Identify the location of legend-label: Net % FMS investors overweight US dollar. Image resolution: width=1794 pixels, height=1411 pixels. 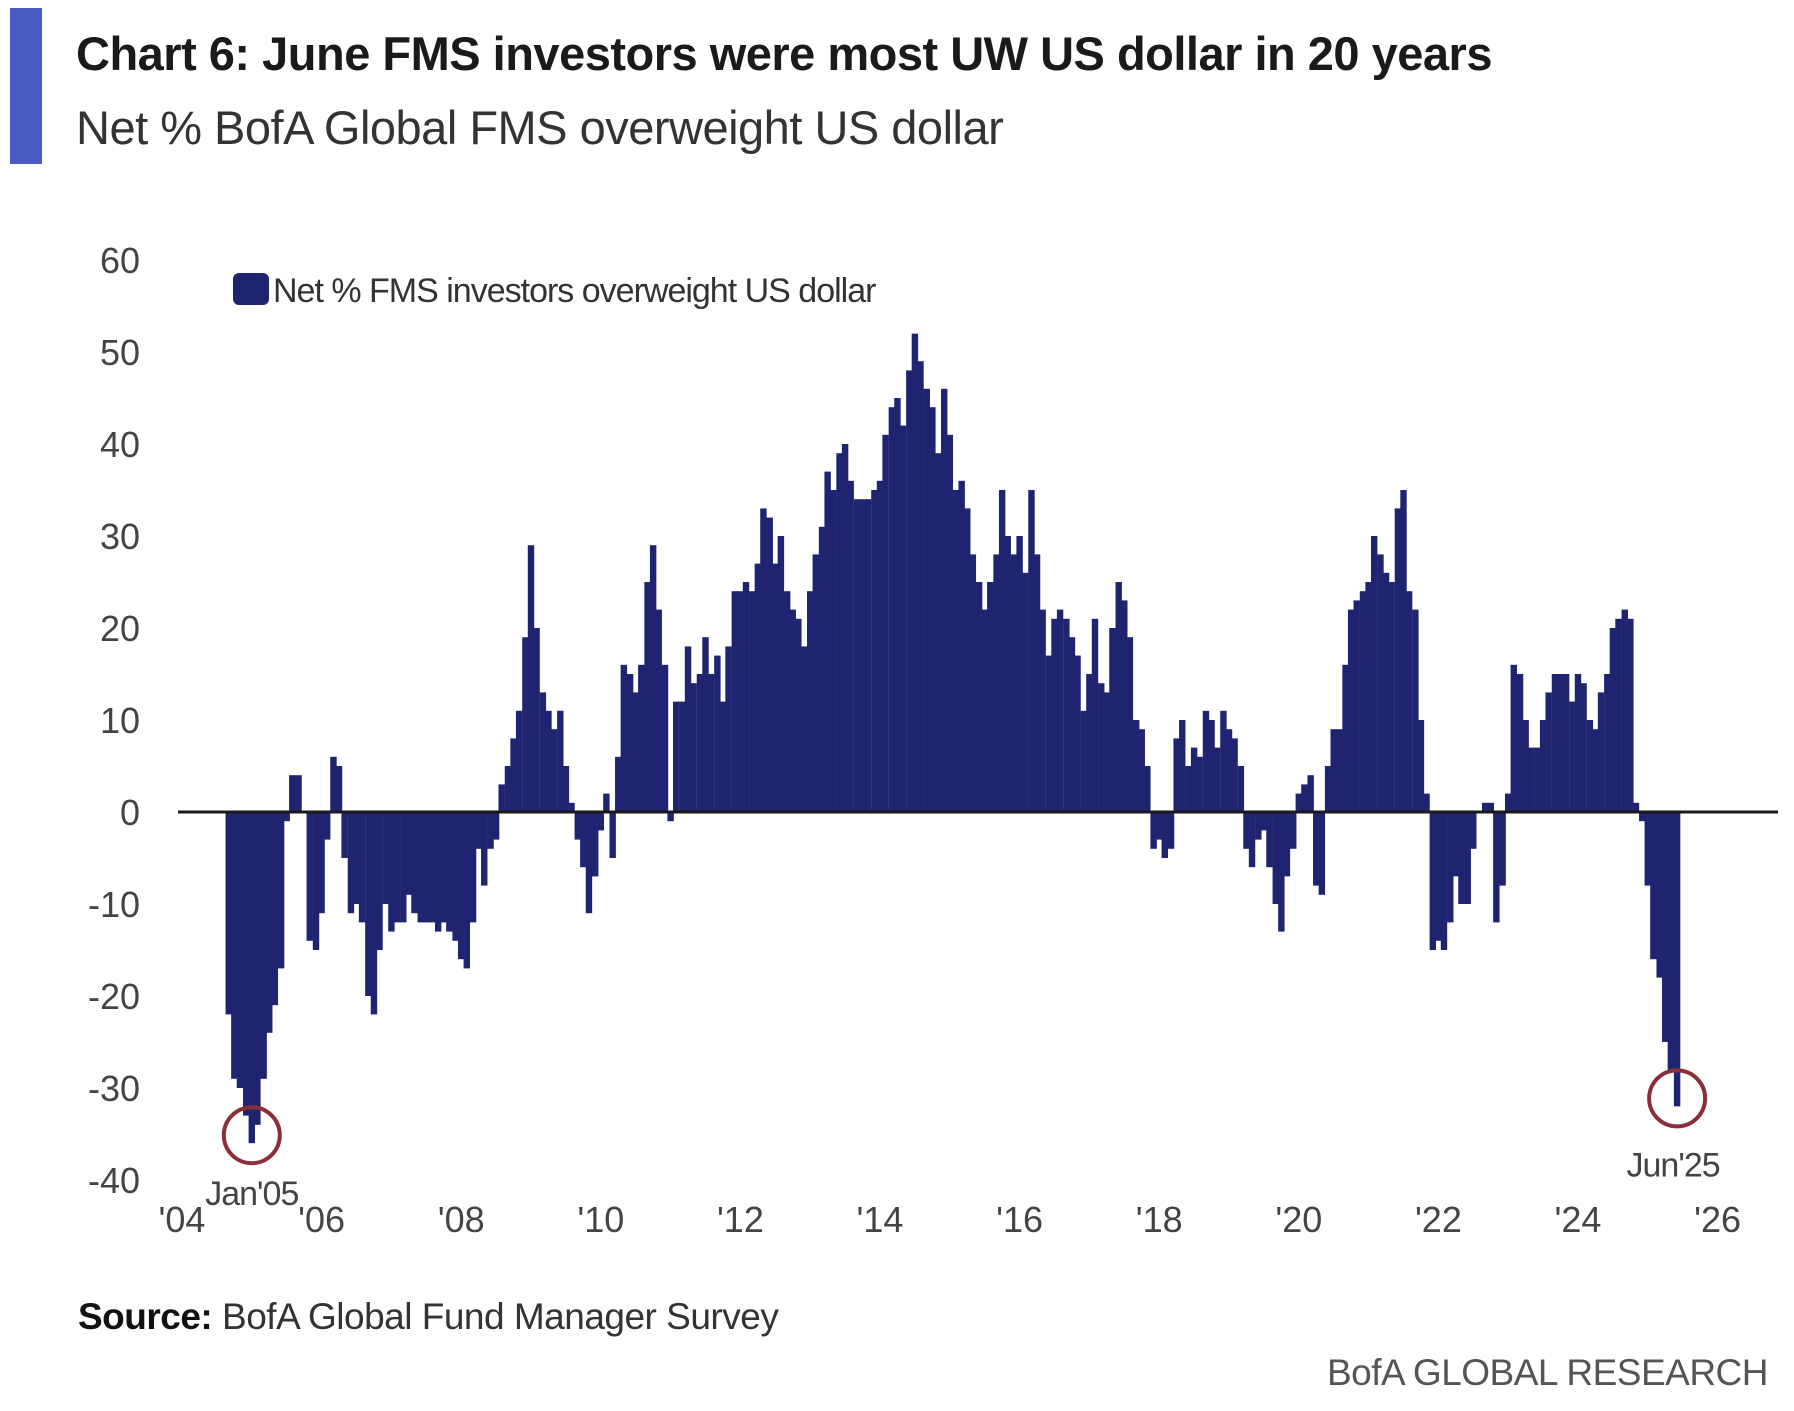
(574, 291).